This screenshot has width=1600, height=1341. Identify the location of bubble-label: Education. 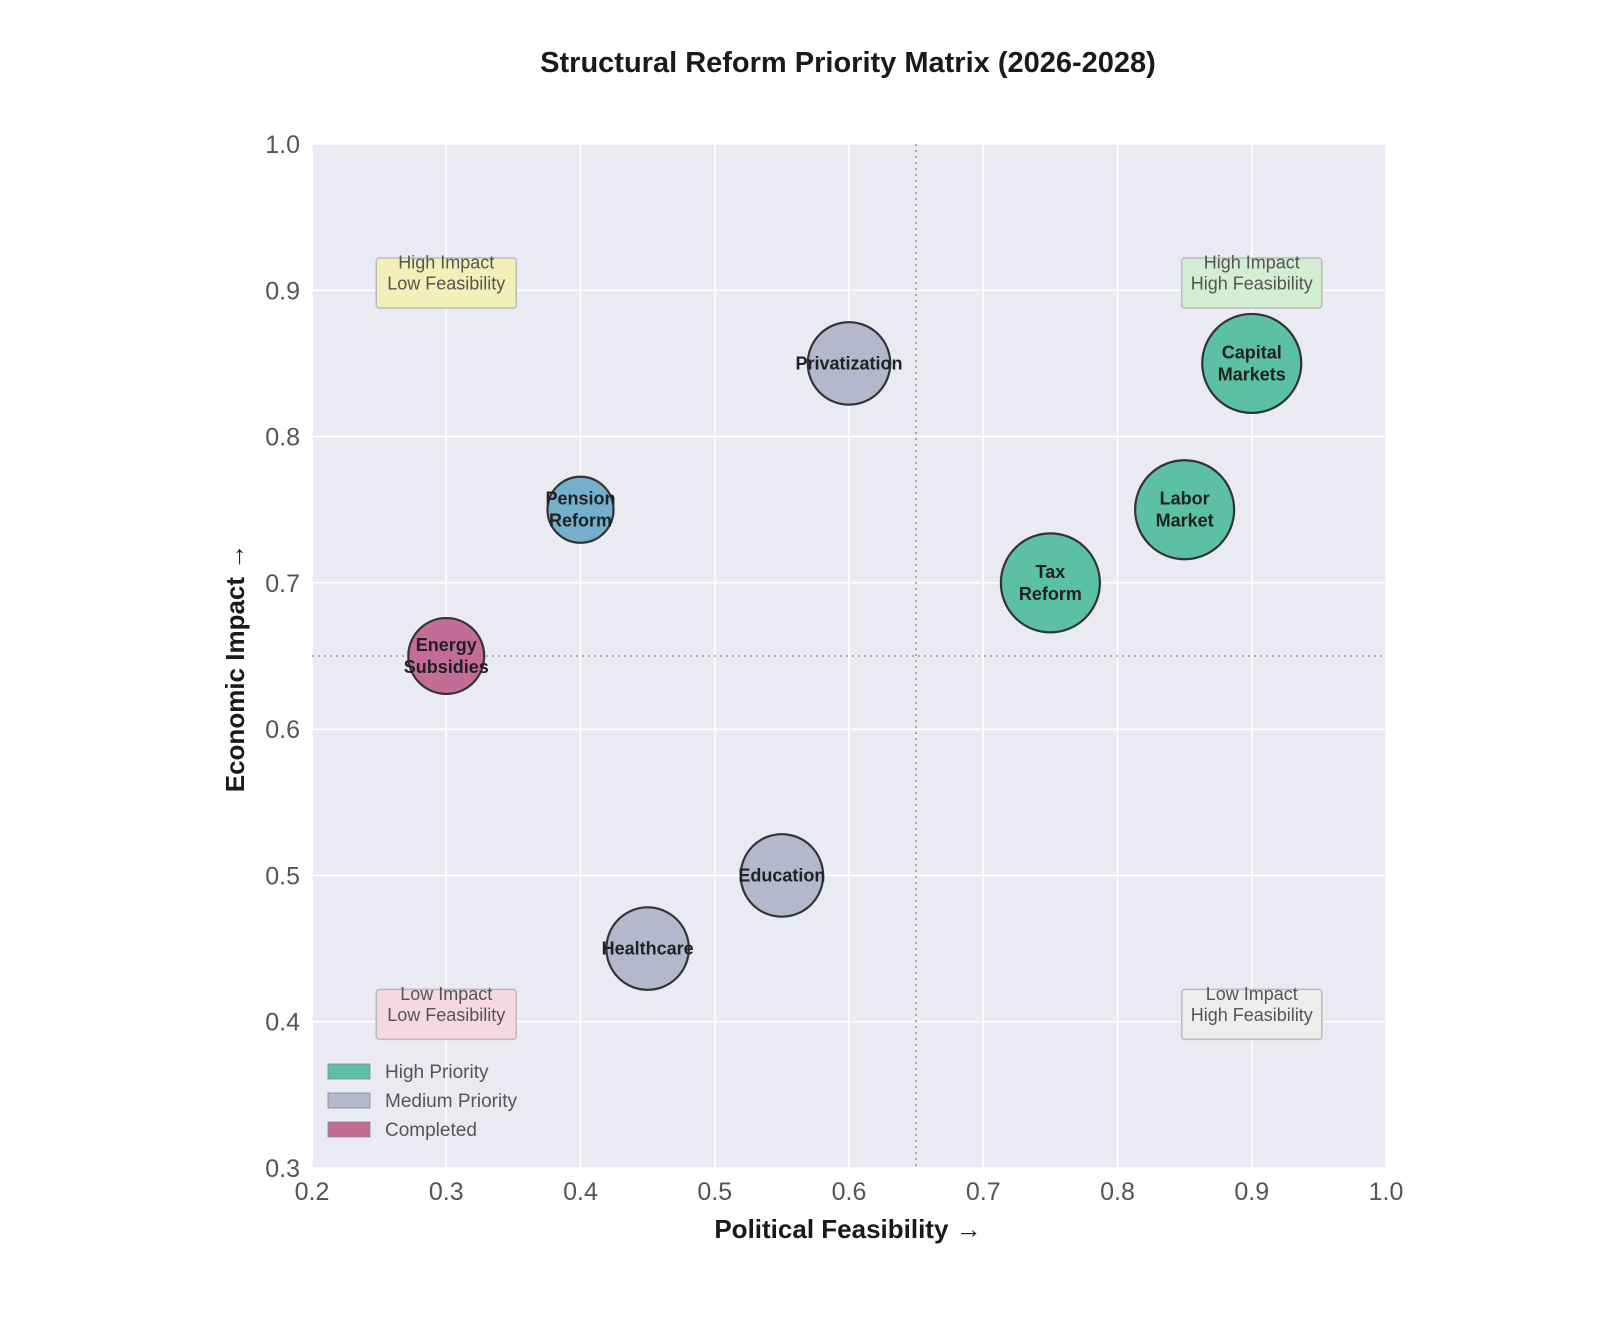
(781, 875).